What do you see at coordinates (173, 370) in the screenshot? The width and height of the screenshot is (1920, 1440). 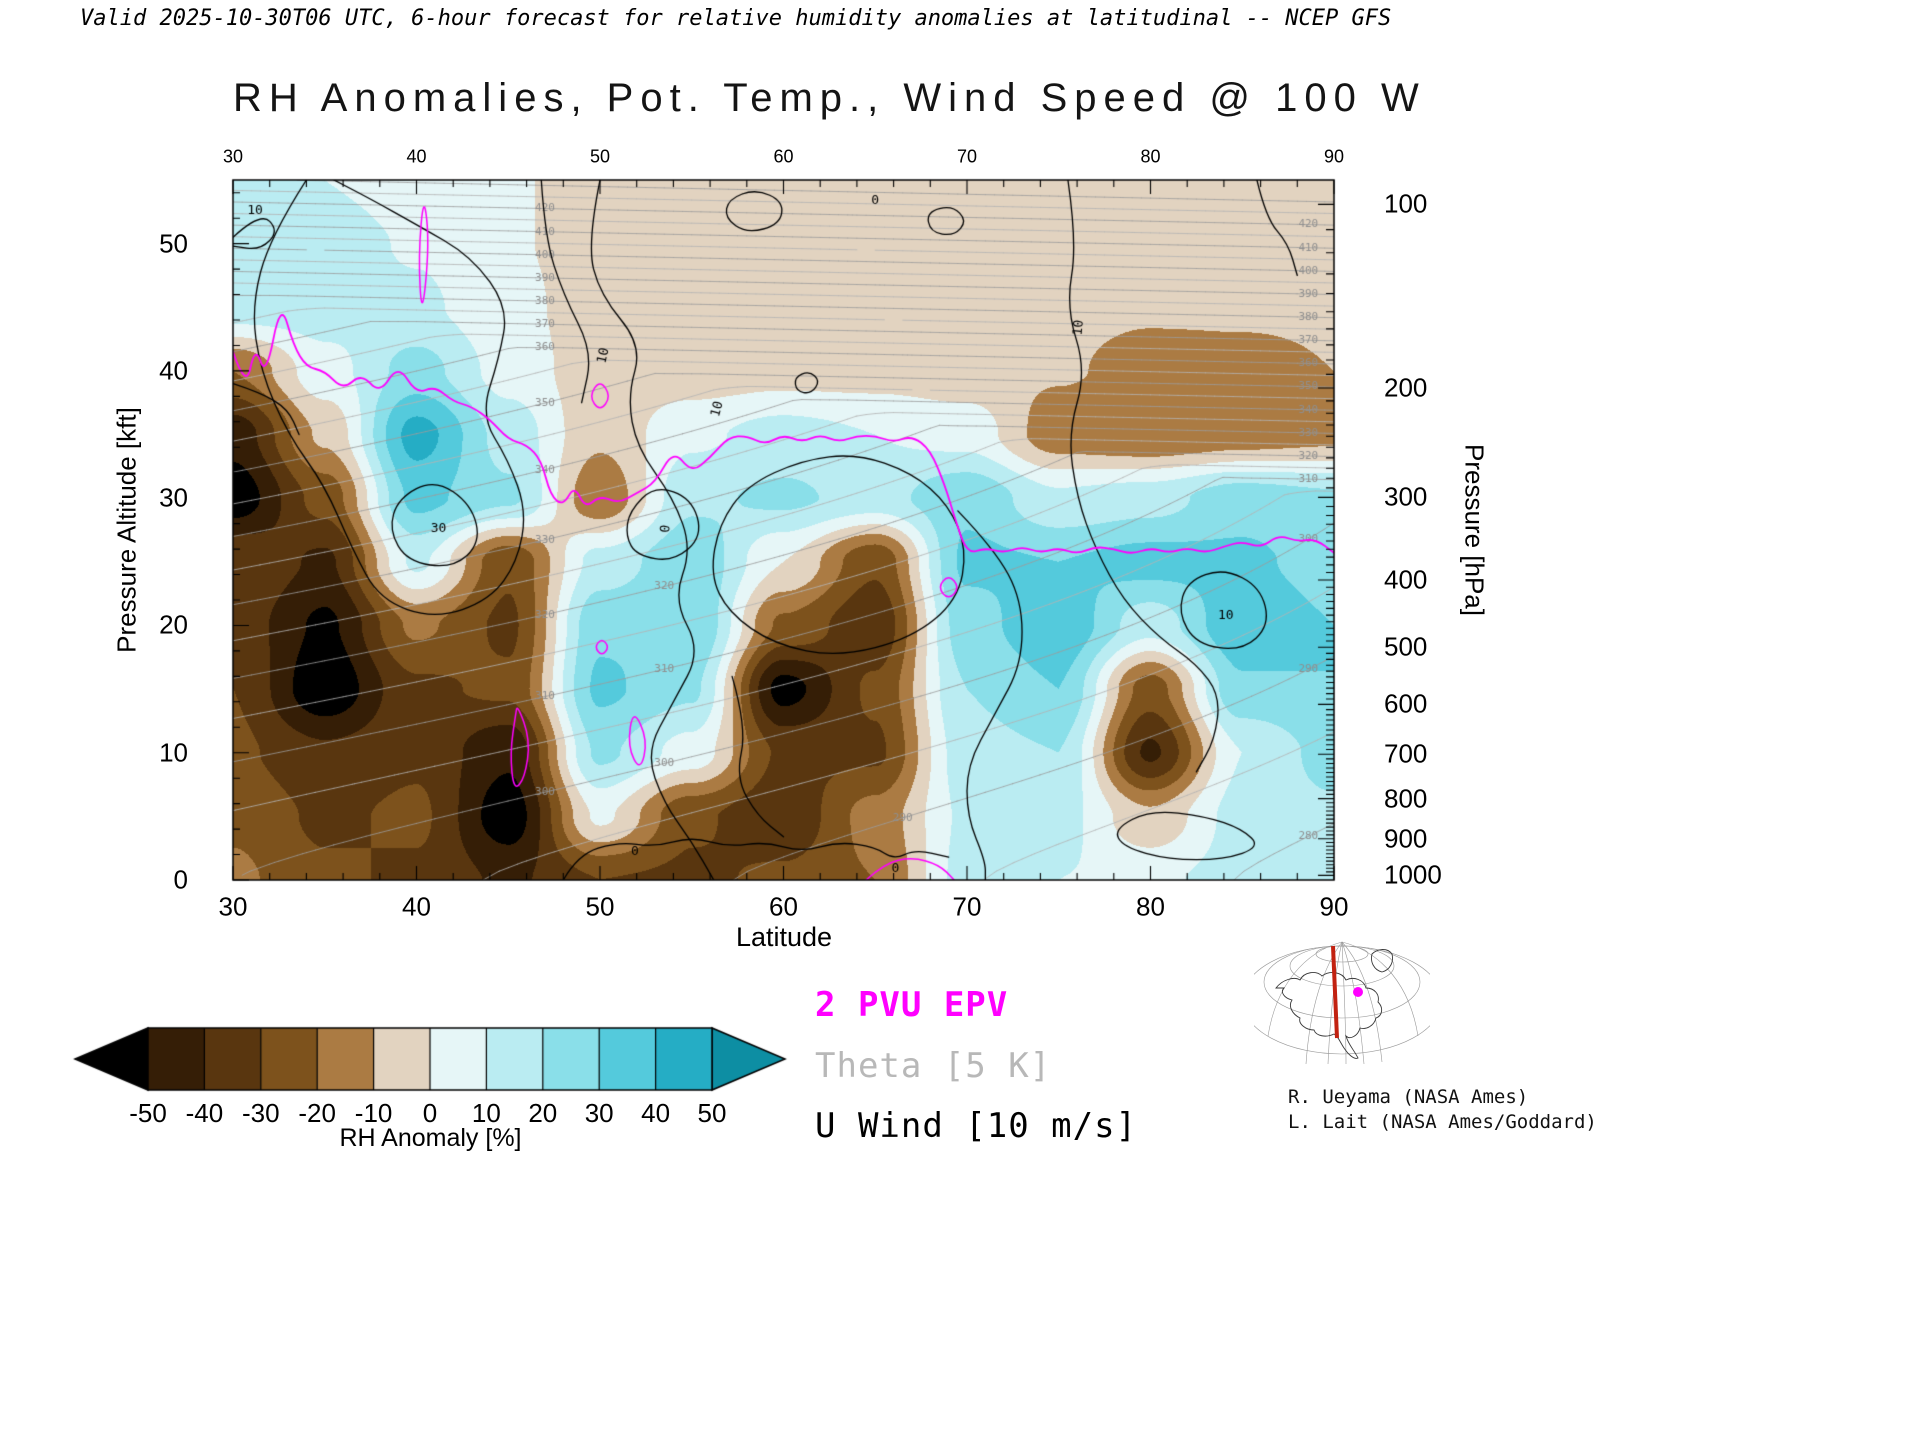 I see `y-left-tick-label: 40` at bounding box center [173, 370].